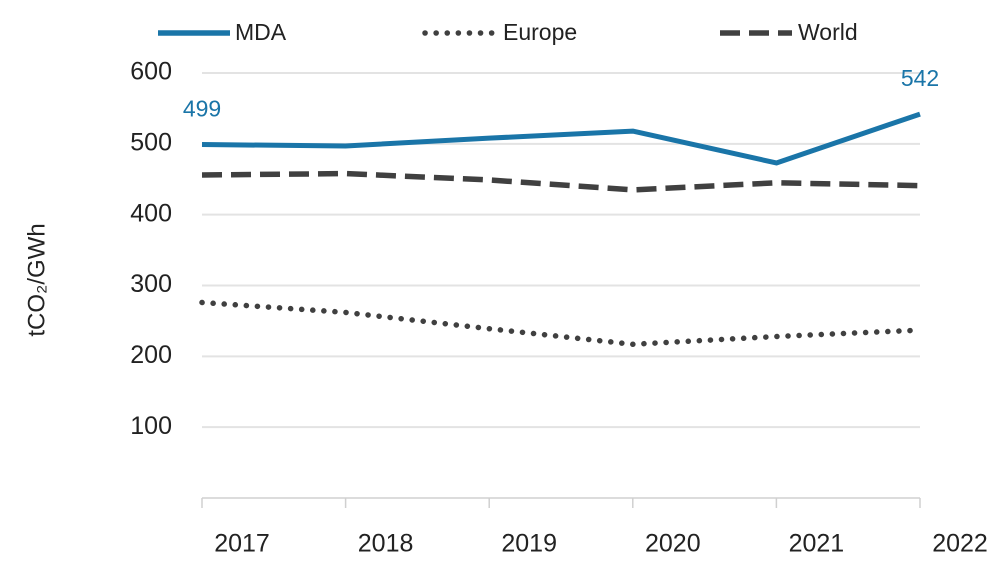 Image resolution: width=995 pixels, height=568 pixels. Describe the element at coordinates (261, 32) in the screenshot. I see `legend-label: MDA` at that location.